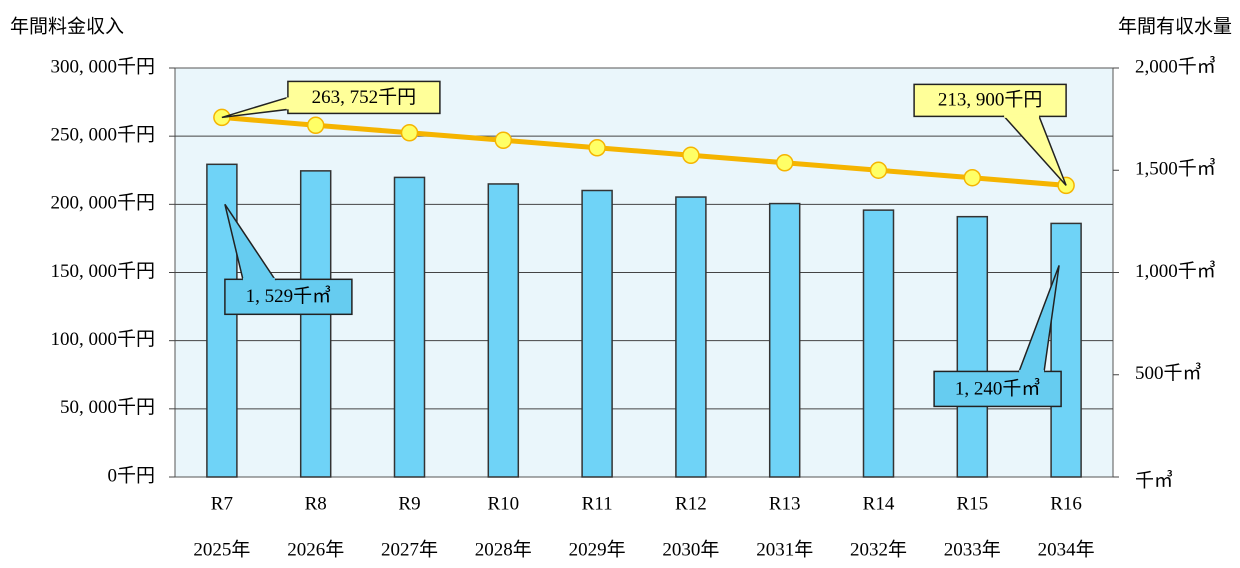  Describe the element at coordinates (67, 26) in the screenshot. I see `y-axis-title: 年間料金収入` at that location.